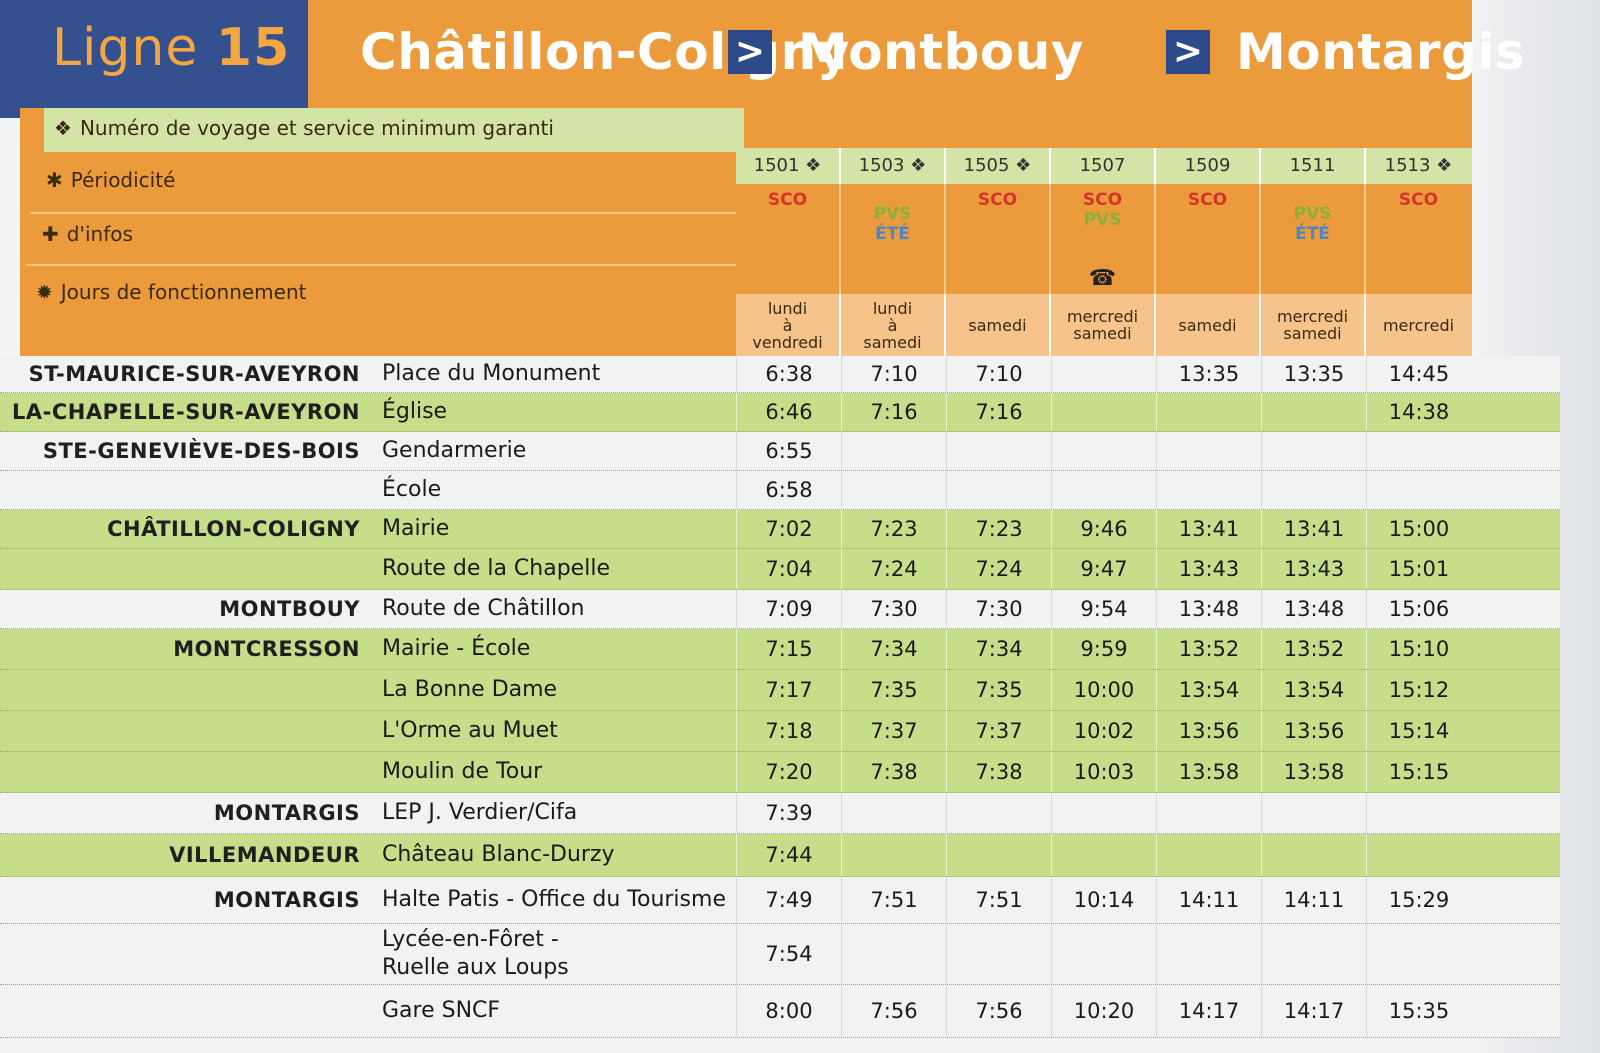  What do you see at coordinates (1418, 374) in the screenshot?
I see `departure-time: 14:45` at bounding box center [1418, 374].